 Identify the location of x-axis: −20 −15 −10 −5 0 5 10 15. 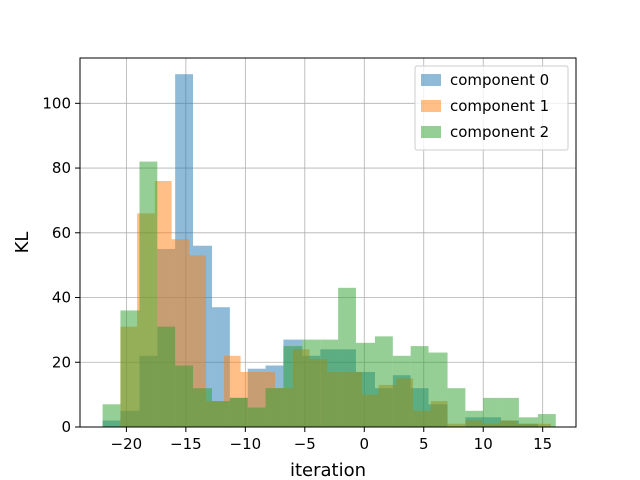
(331, 440).